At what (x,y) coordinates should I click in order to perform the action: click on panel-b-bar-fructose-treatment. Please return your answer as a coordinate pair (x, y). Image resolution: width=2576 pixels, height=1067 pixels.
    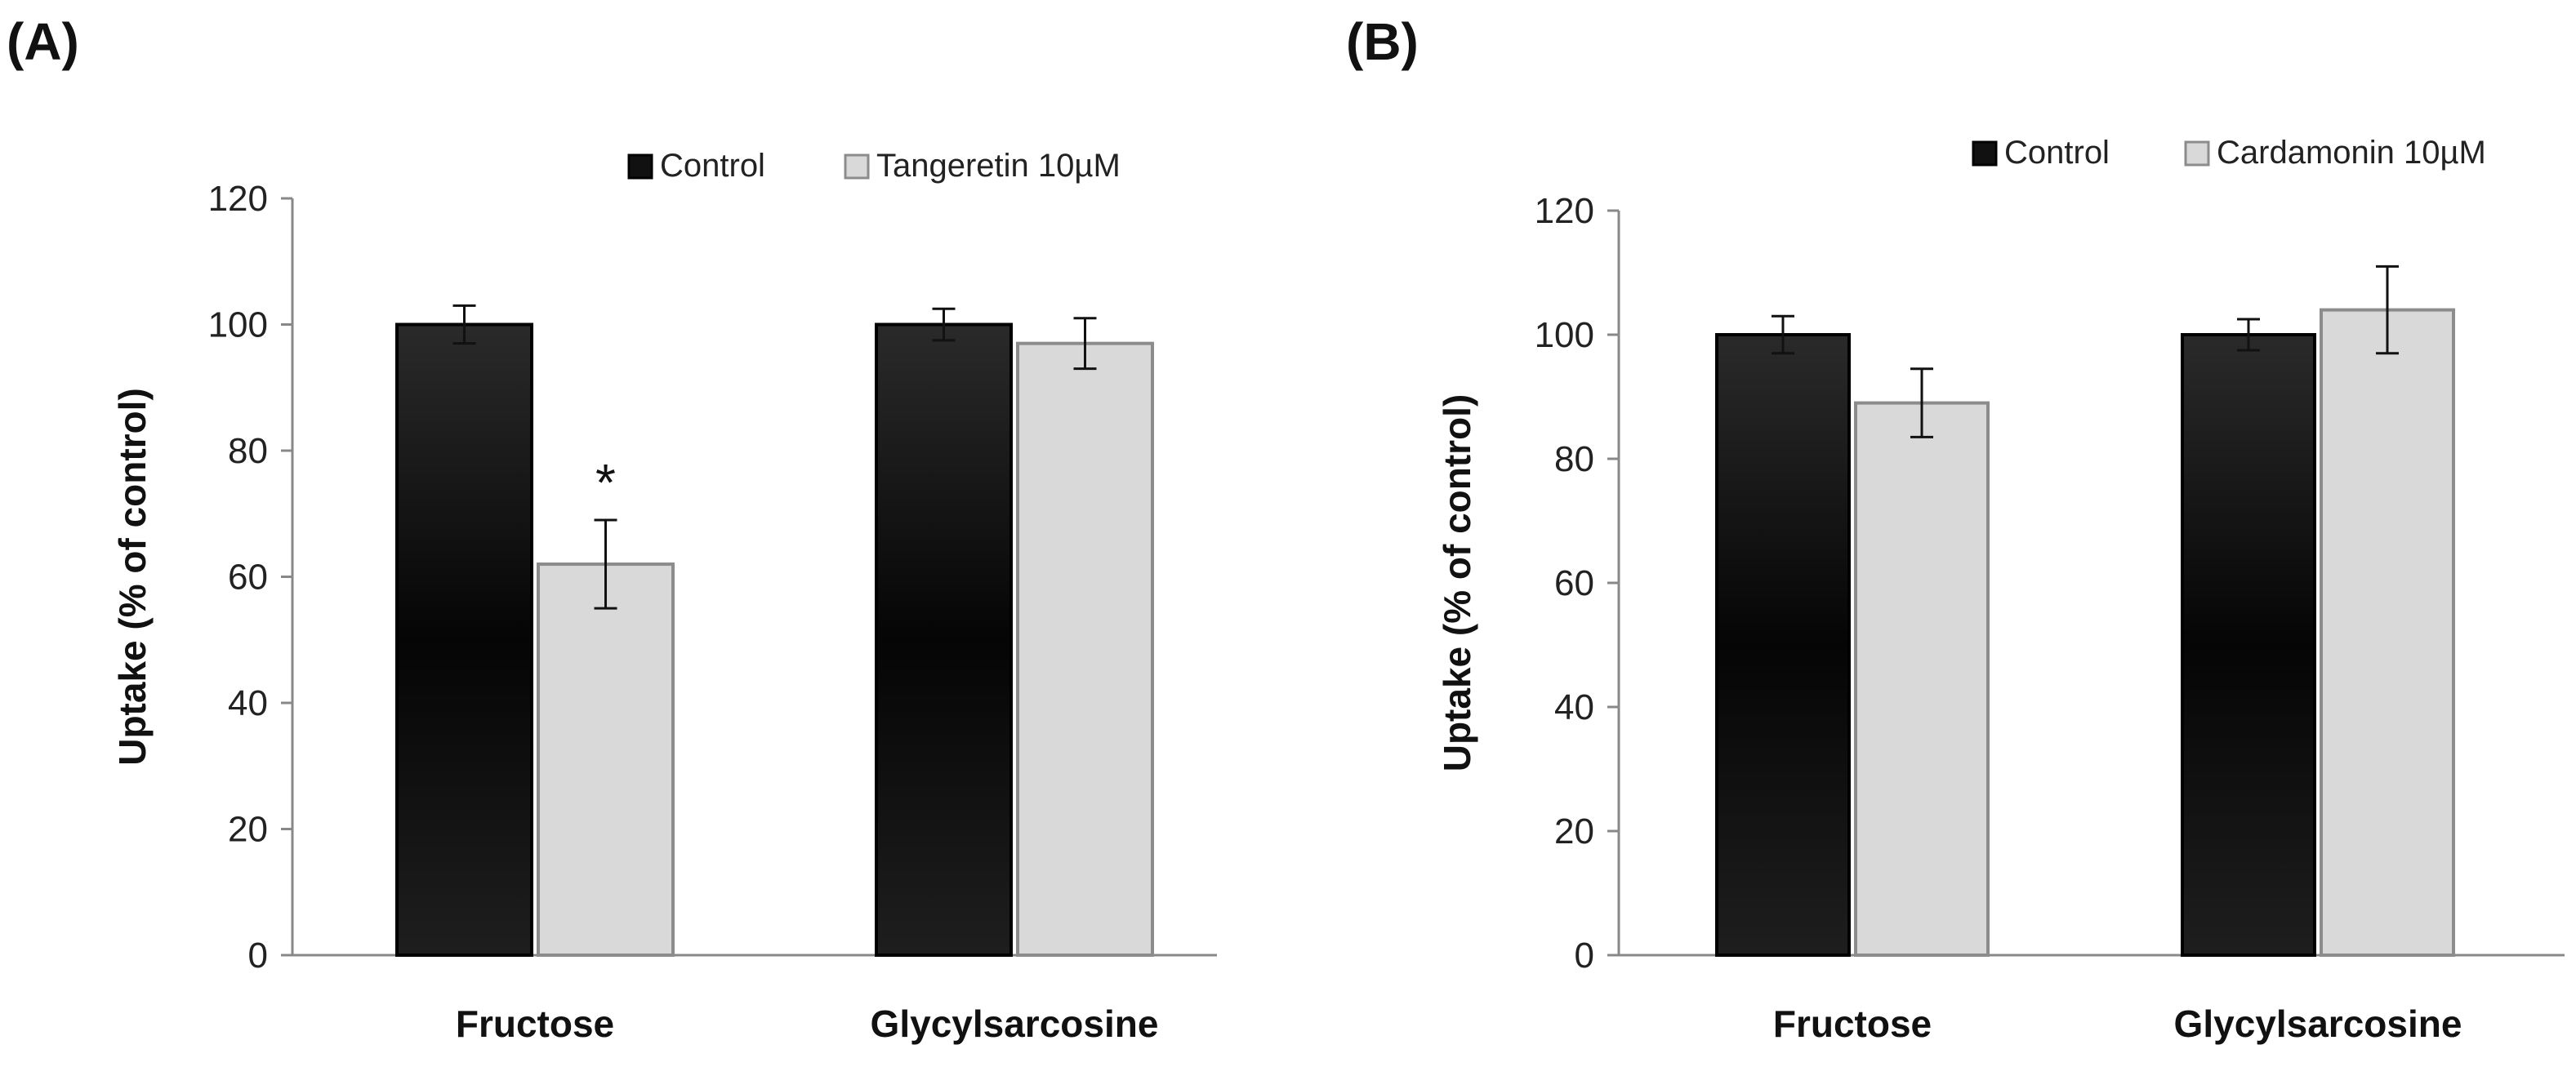
    Looking at the image, I should click on (1922, 679).